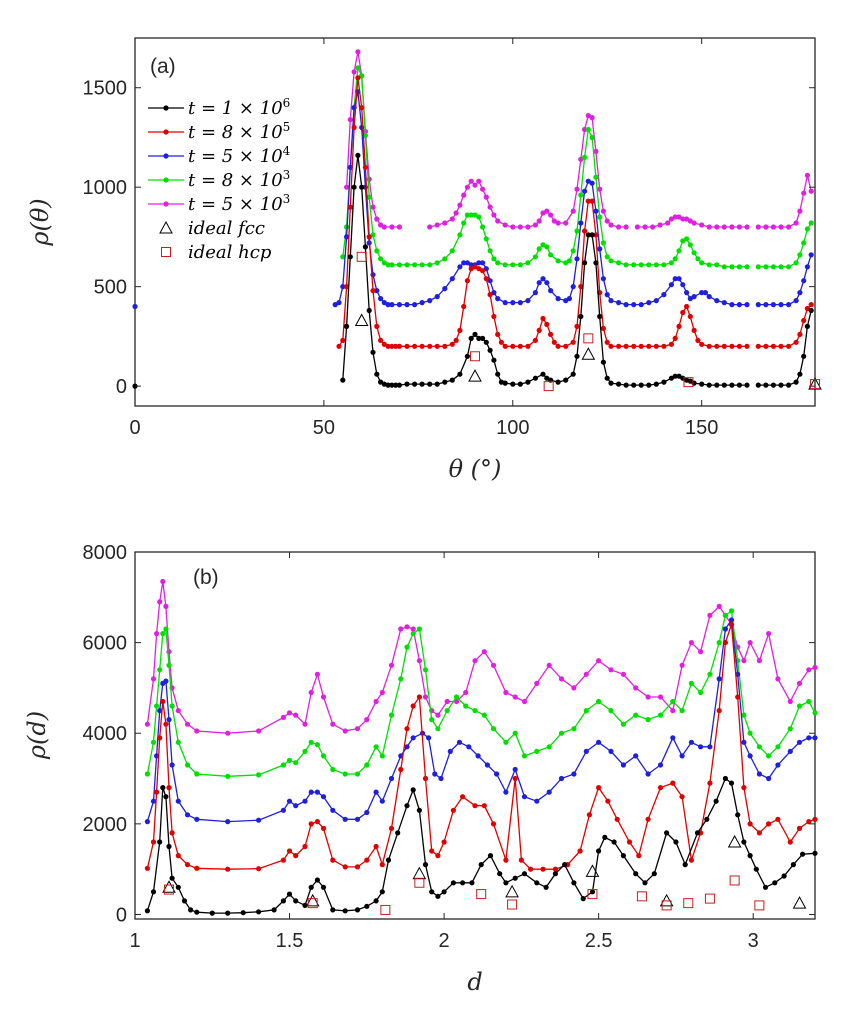 The width and height of the screenshot is (847, 1012). What do you see at coordinates (219, 155) in the screenshot?
I see `legend-entry: t = 5 × 104` at bounding box center [219, 155].